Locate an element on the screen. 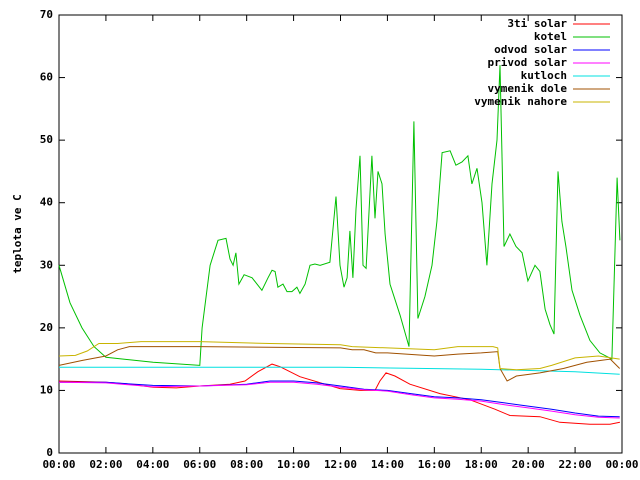 This screenshot has height=480, width=640. y-tick-label: 40 is located at coordinates (46, 202).